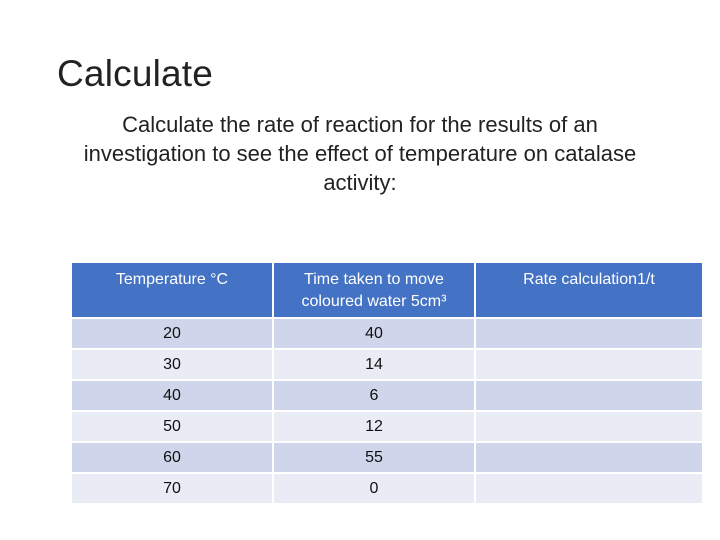  I want to click on table-row: 30 14, so click(387, 364).